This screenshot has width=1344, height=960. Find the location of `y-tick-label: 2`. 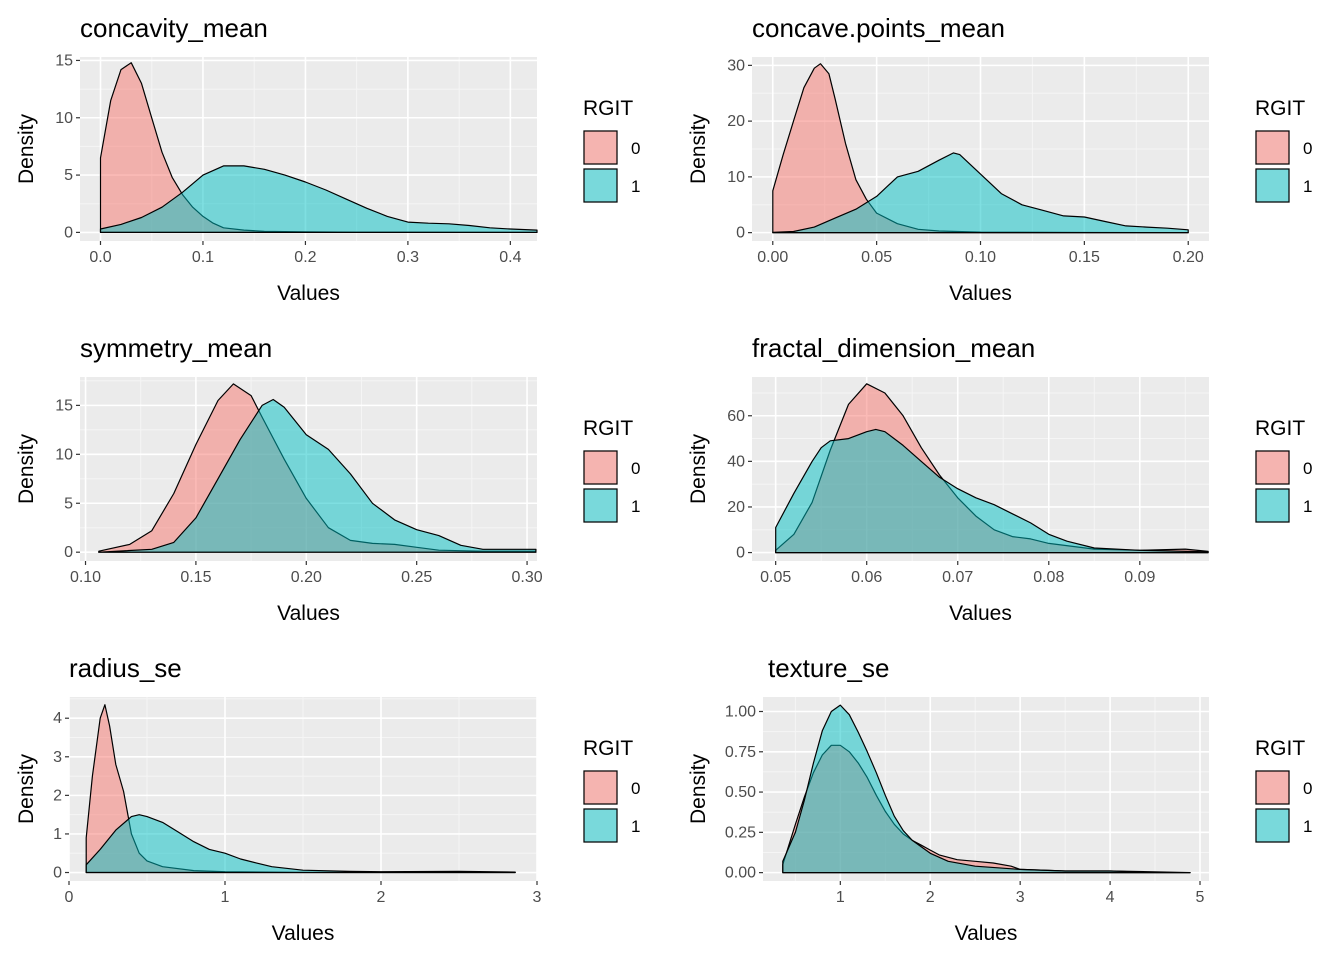

y-tick-label: 2 is located at coordinates (57, 795).